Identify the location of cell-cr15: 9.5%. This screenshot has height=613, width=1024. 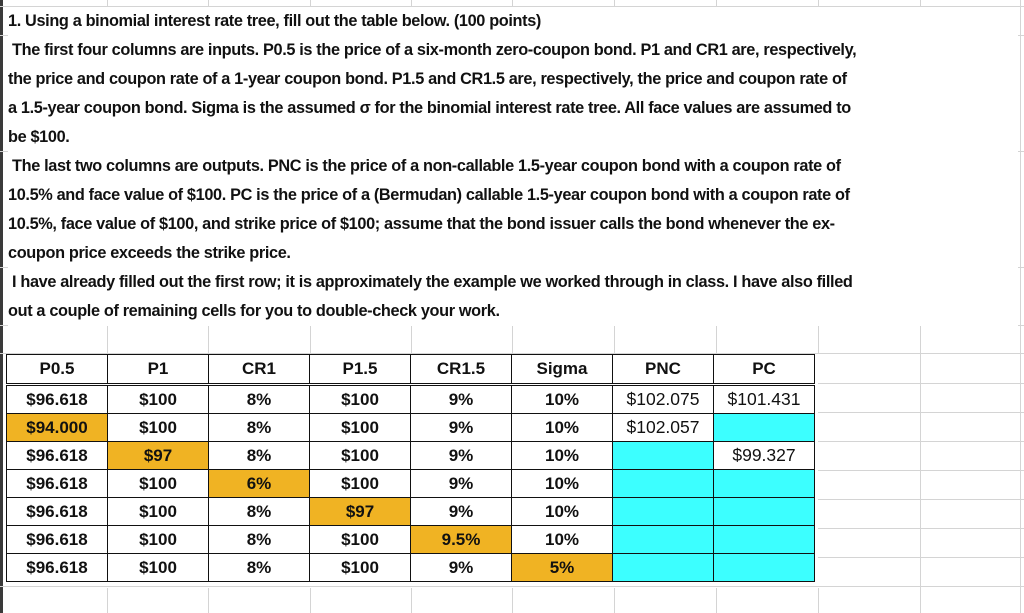
(461, 539).